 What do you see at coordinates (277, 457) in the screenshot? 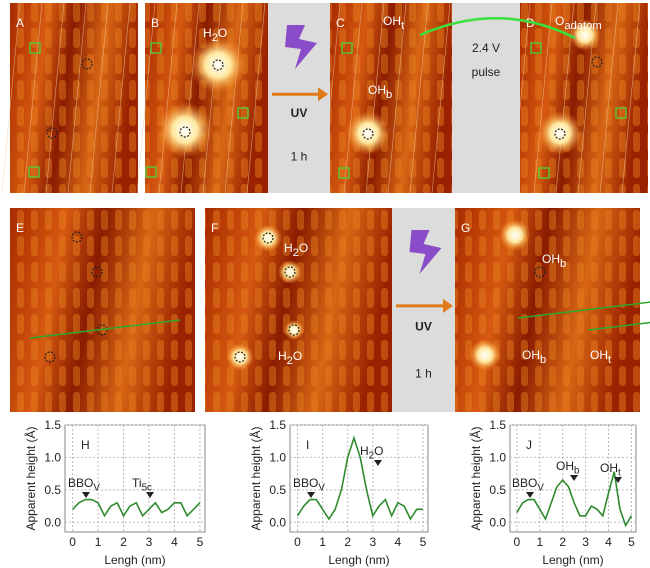
I see `y-tick-label: 1.0` at bounding box center [277, 457].